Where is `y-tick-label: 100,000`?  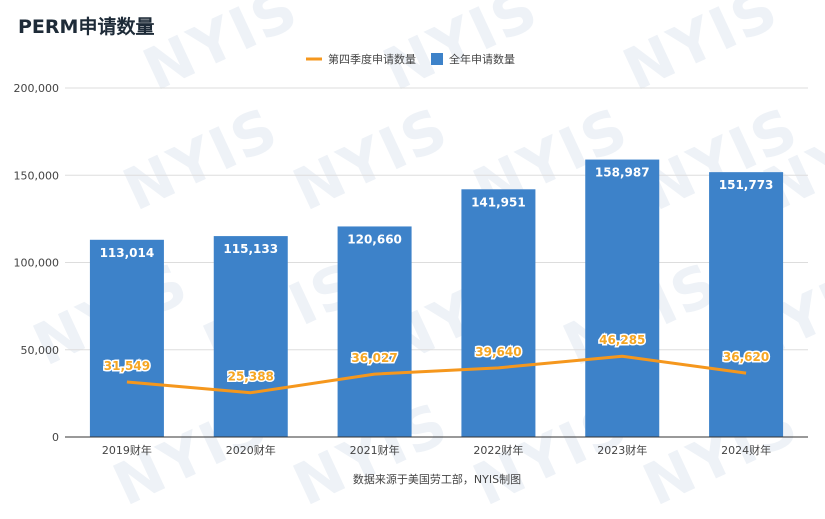
y-tick-label: 100,000 is located at coordinates (37, 263).